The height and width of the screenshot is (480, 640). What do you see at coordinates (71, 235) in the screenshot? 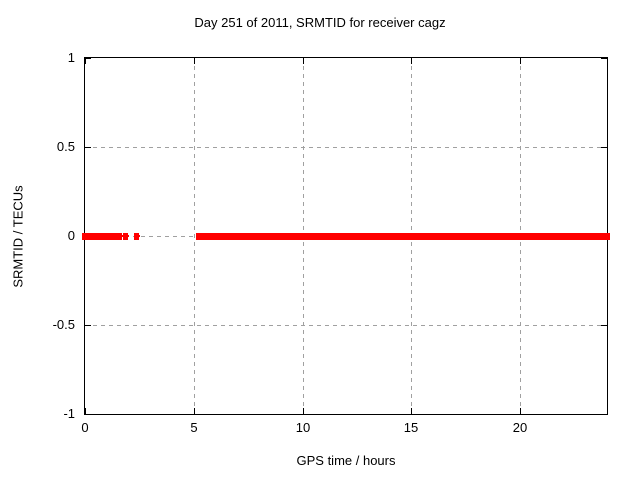
I see `y-tick-label: 0` at bounding box center [71, 235].